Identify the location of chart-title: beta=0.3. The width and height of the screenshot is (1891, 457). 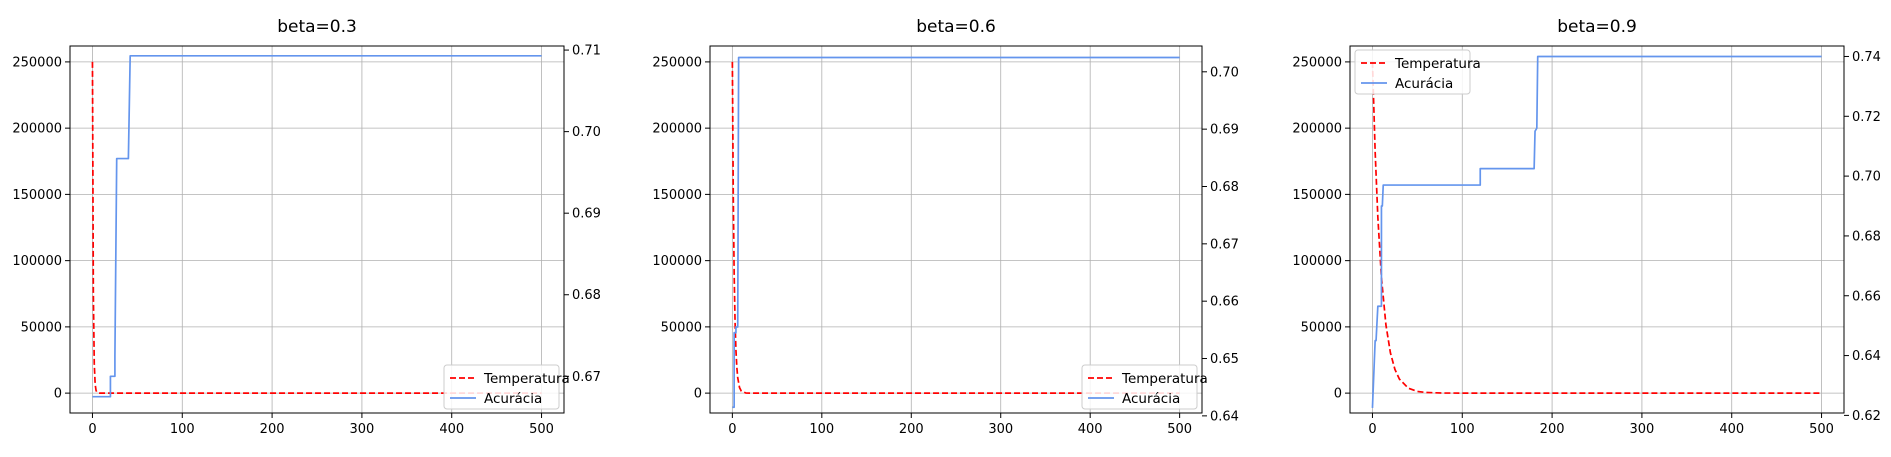
(317, 27).